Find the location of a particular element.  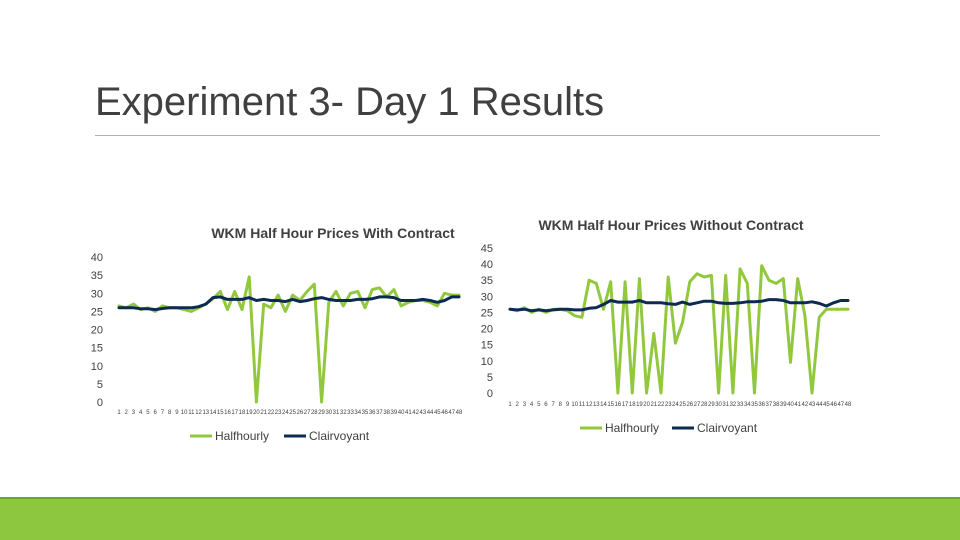

y-tick-label: 35 is located at coordinates (97, 276).